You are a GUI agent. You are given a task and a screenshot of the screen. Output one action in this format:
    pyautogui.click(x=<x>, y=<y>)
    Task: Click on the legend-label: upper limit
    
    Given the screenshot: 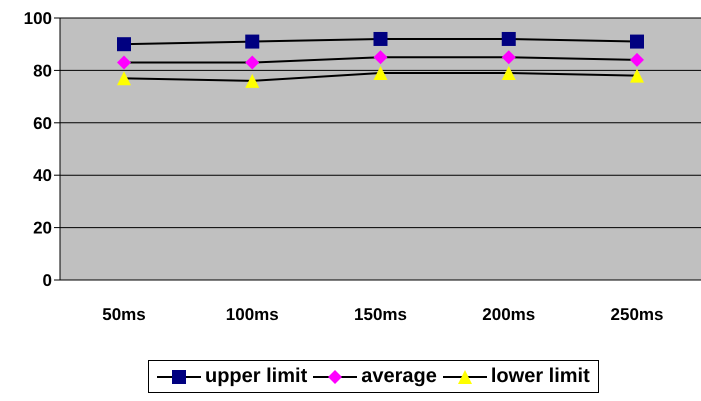 What is the action you would take?
    pyautogui.click(x=256, y=376)
    